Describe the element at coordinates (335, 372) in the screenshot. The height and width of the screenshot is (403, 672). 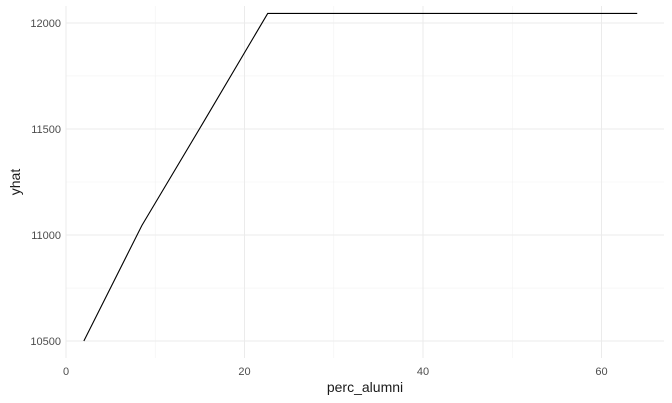
I see `x-axis-ticks: 0 20 40 60` at that location.